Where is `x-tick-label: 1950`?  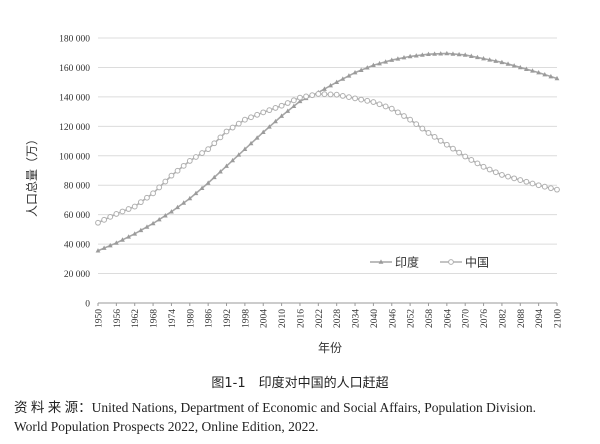 x-tick-label: 1950 is located at coordinates (100, 318).